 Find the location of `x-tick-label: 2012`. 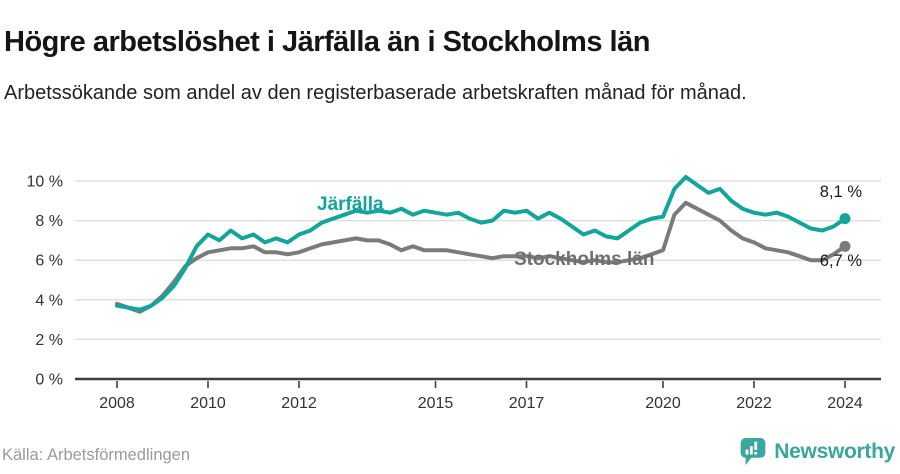

x-tick-label: 2012 is located at coordinates (299, 403).